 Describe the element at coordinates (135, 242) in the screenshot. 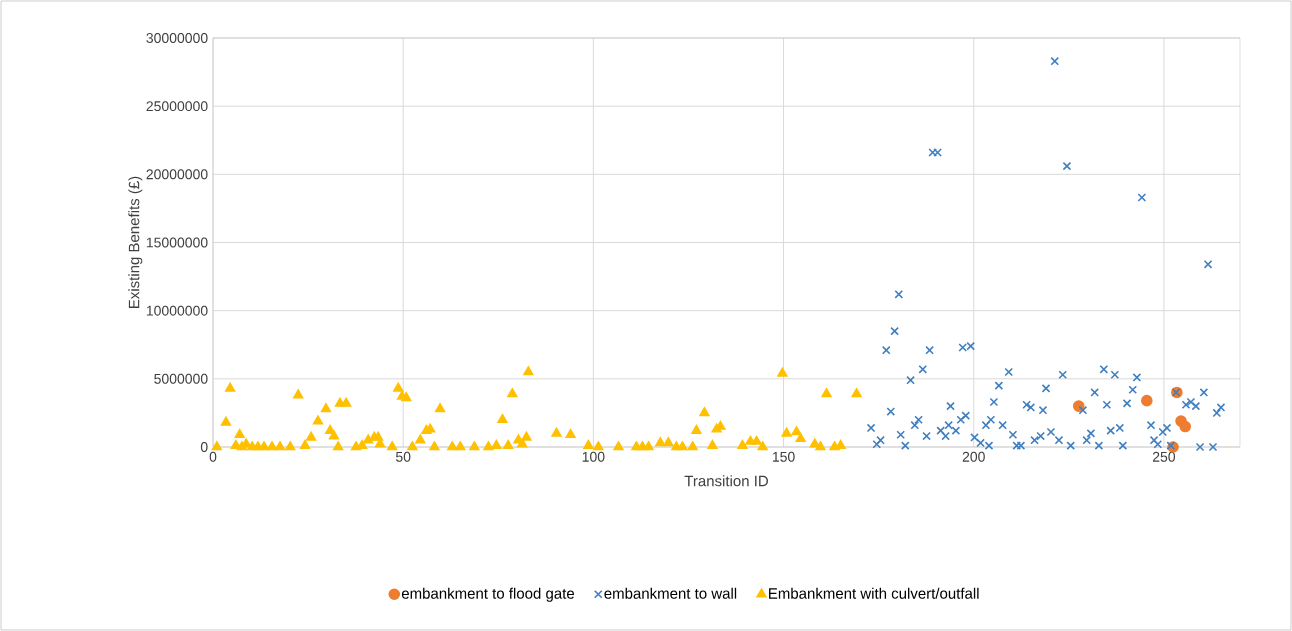

I see `y-axis-title: Existing Benefits (£)` at that location.